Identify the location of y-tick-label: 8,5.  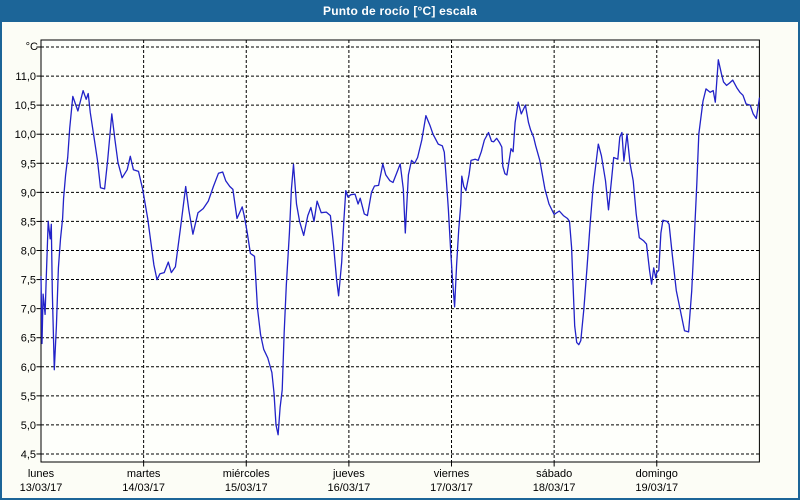
(28, 222).